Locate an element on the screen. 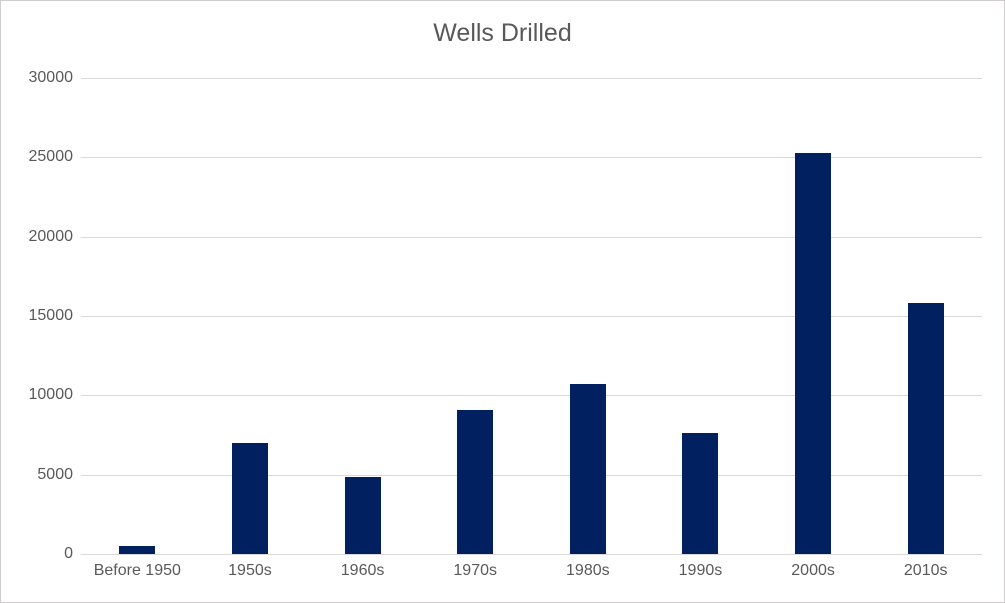  y-tick-label: 20000 is located at coordinates (51, 236).